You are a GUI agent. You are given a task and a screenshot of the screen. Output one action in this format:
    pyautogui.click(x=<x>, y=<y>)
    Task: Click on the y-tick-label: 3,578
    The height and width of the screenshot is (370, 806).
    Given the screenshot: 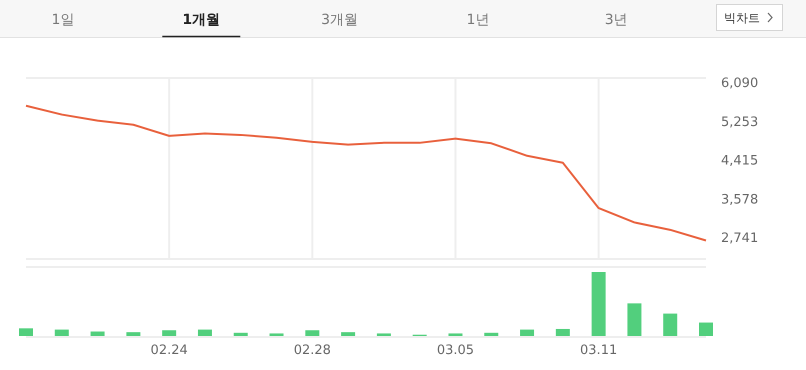 What is the action you would take?
    pyautogui.click(x=739, y=200)
    